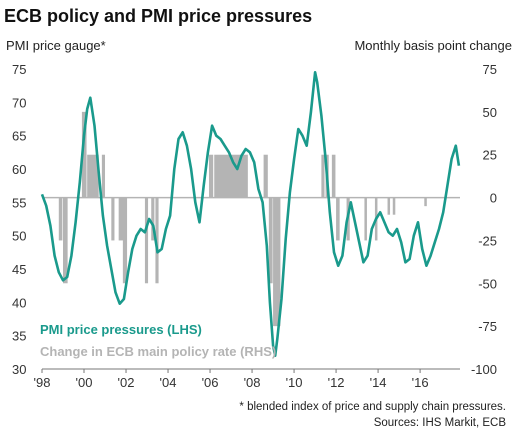 This screenshot has height=442, width=520. What do you see at coordinates (440, 423) in the screenshot?
I see `footnote-sources: Sources: IHS Markit, ECB` at bounding box center [440, 423].